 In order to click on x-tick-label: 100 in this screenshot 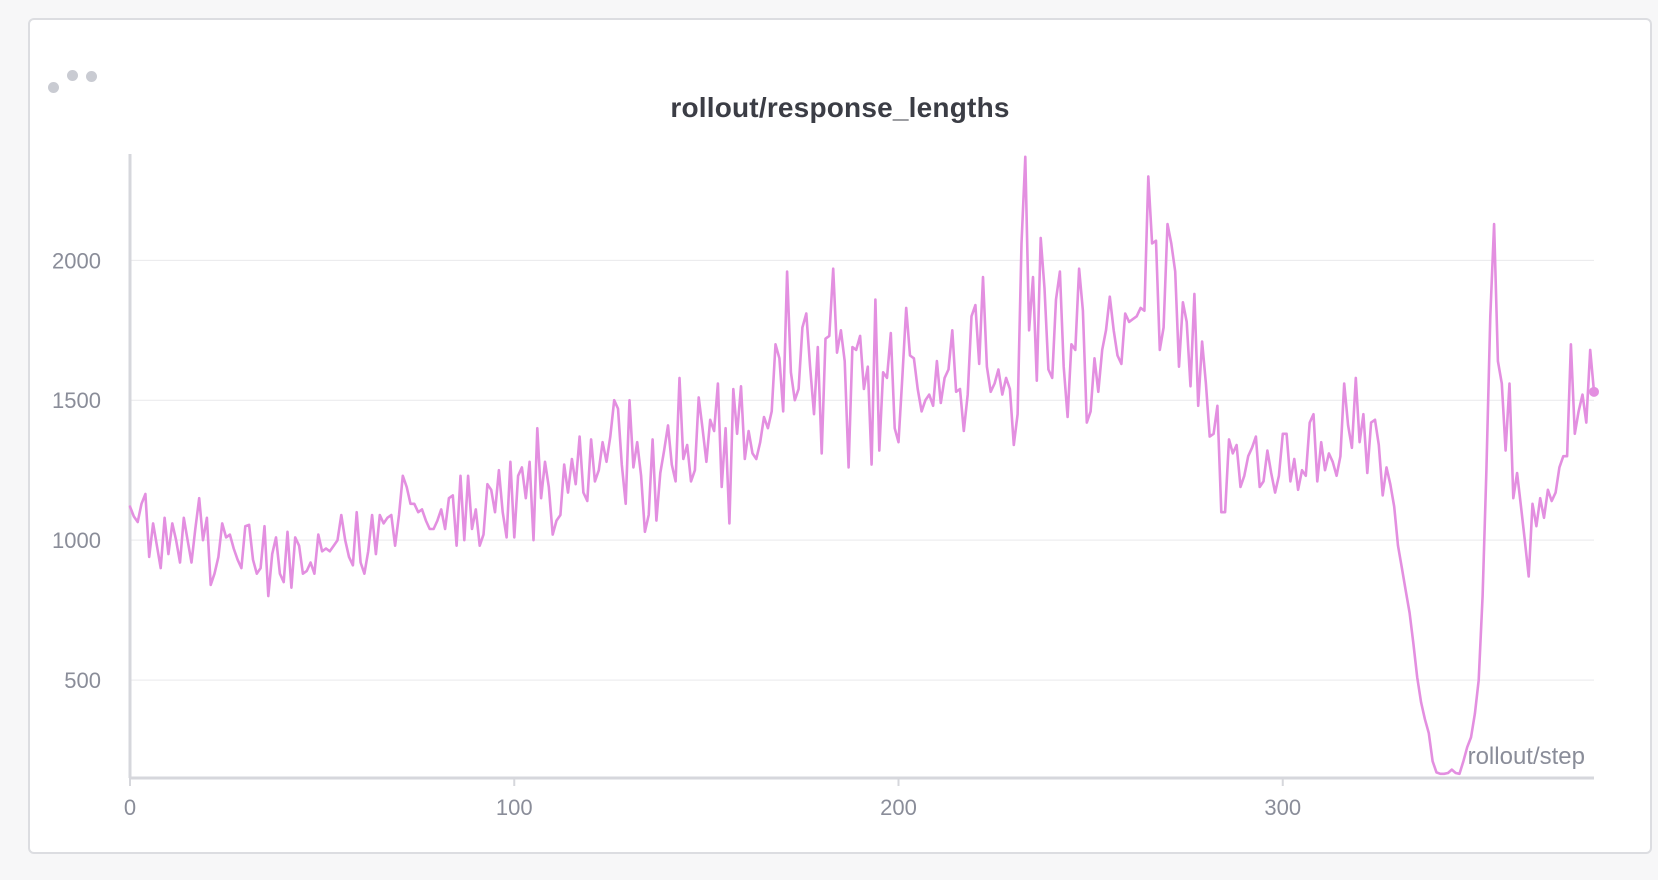, I will do `click(514, 807)`.